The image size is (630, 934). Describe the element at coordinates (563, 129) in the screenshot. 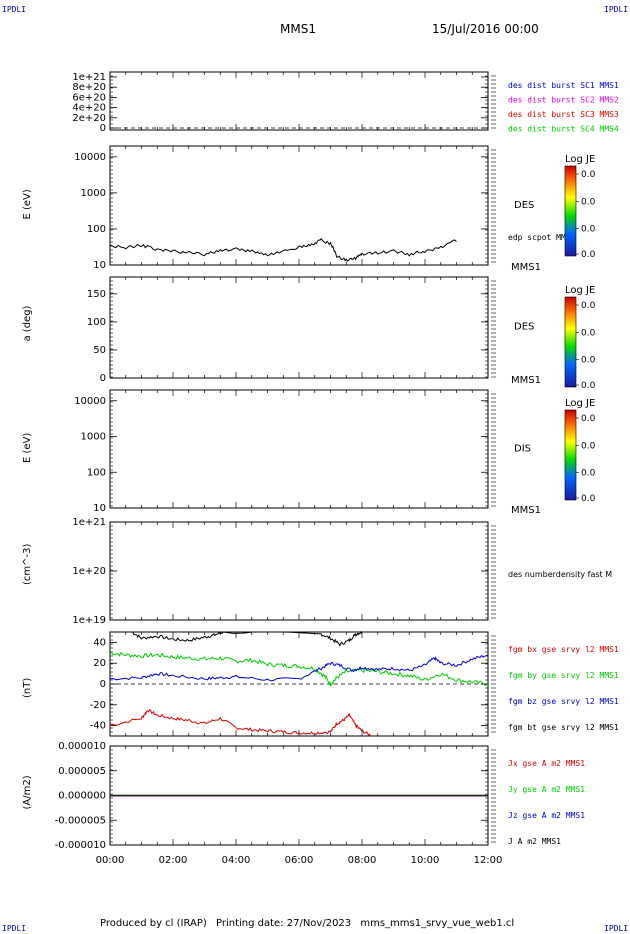

I see `legend-entry: des dist burst SC4 MMS4` at that location.